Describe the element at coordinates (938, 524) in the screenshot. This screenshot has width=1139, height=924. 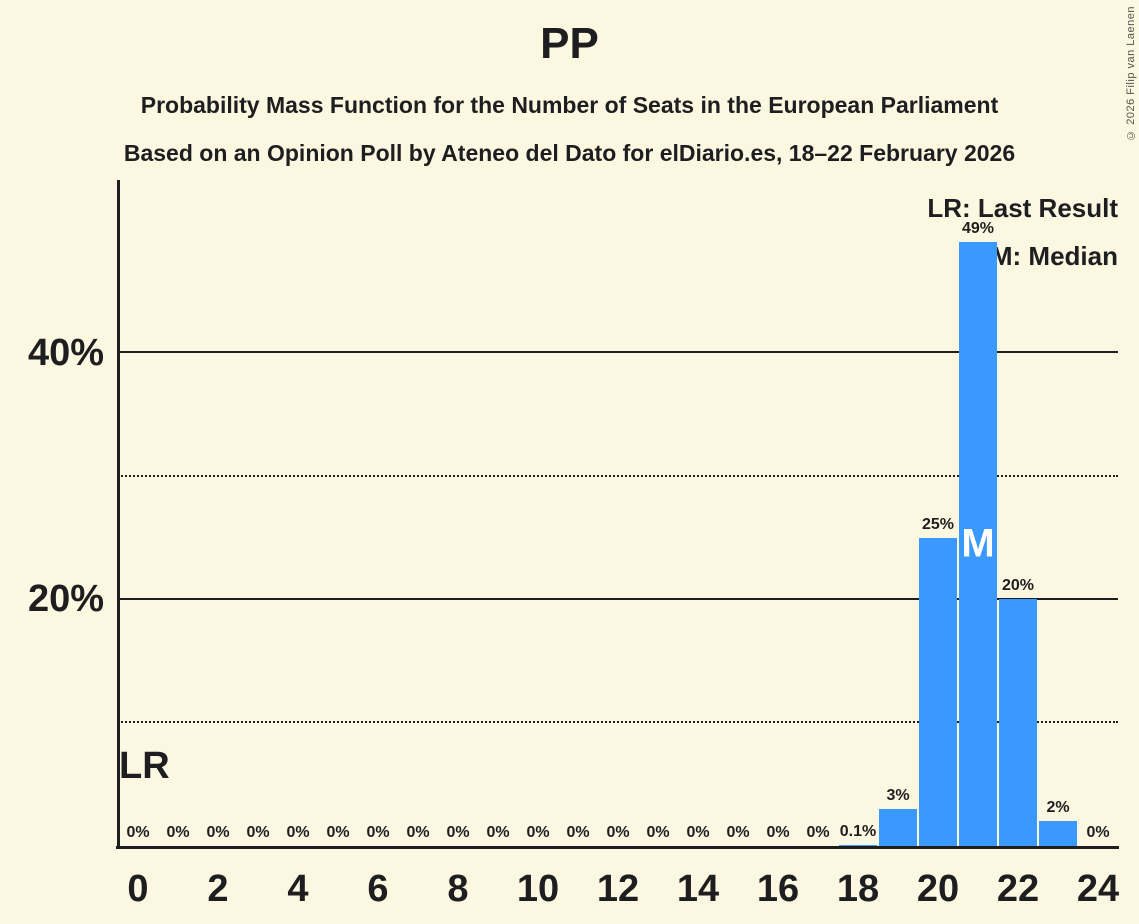
I see `bar-label-seat-20: 25%` at that location.